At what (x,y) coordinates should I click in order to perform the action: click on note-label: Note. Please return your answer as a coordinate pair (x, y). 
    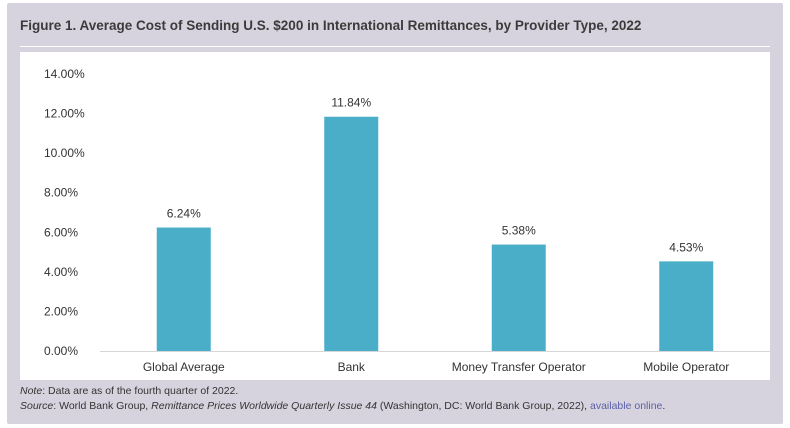
    Looking at the image, I should click on (31, 391).